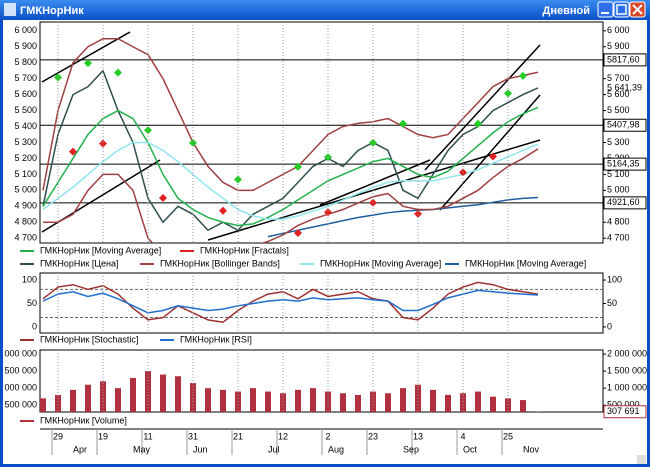 The image size is (650, 472). I want to click on last-value-label: 307 691, so click(623, 411).